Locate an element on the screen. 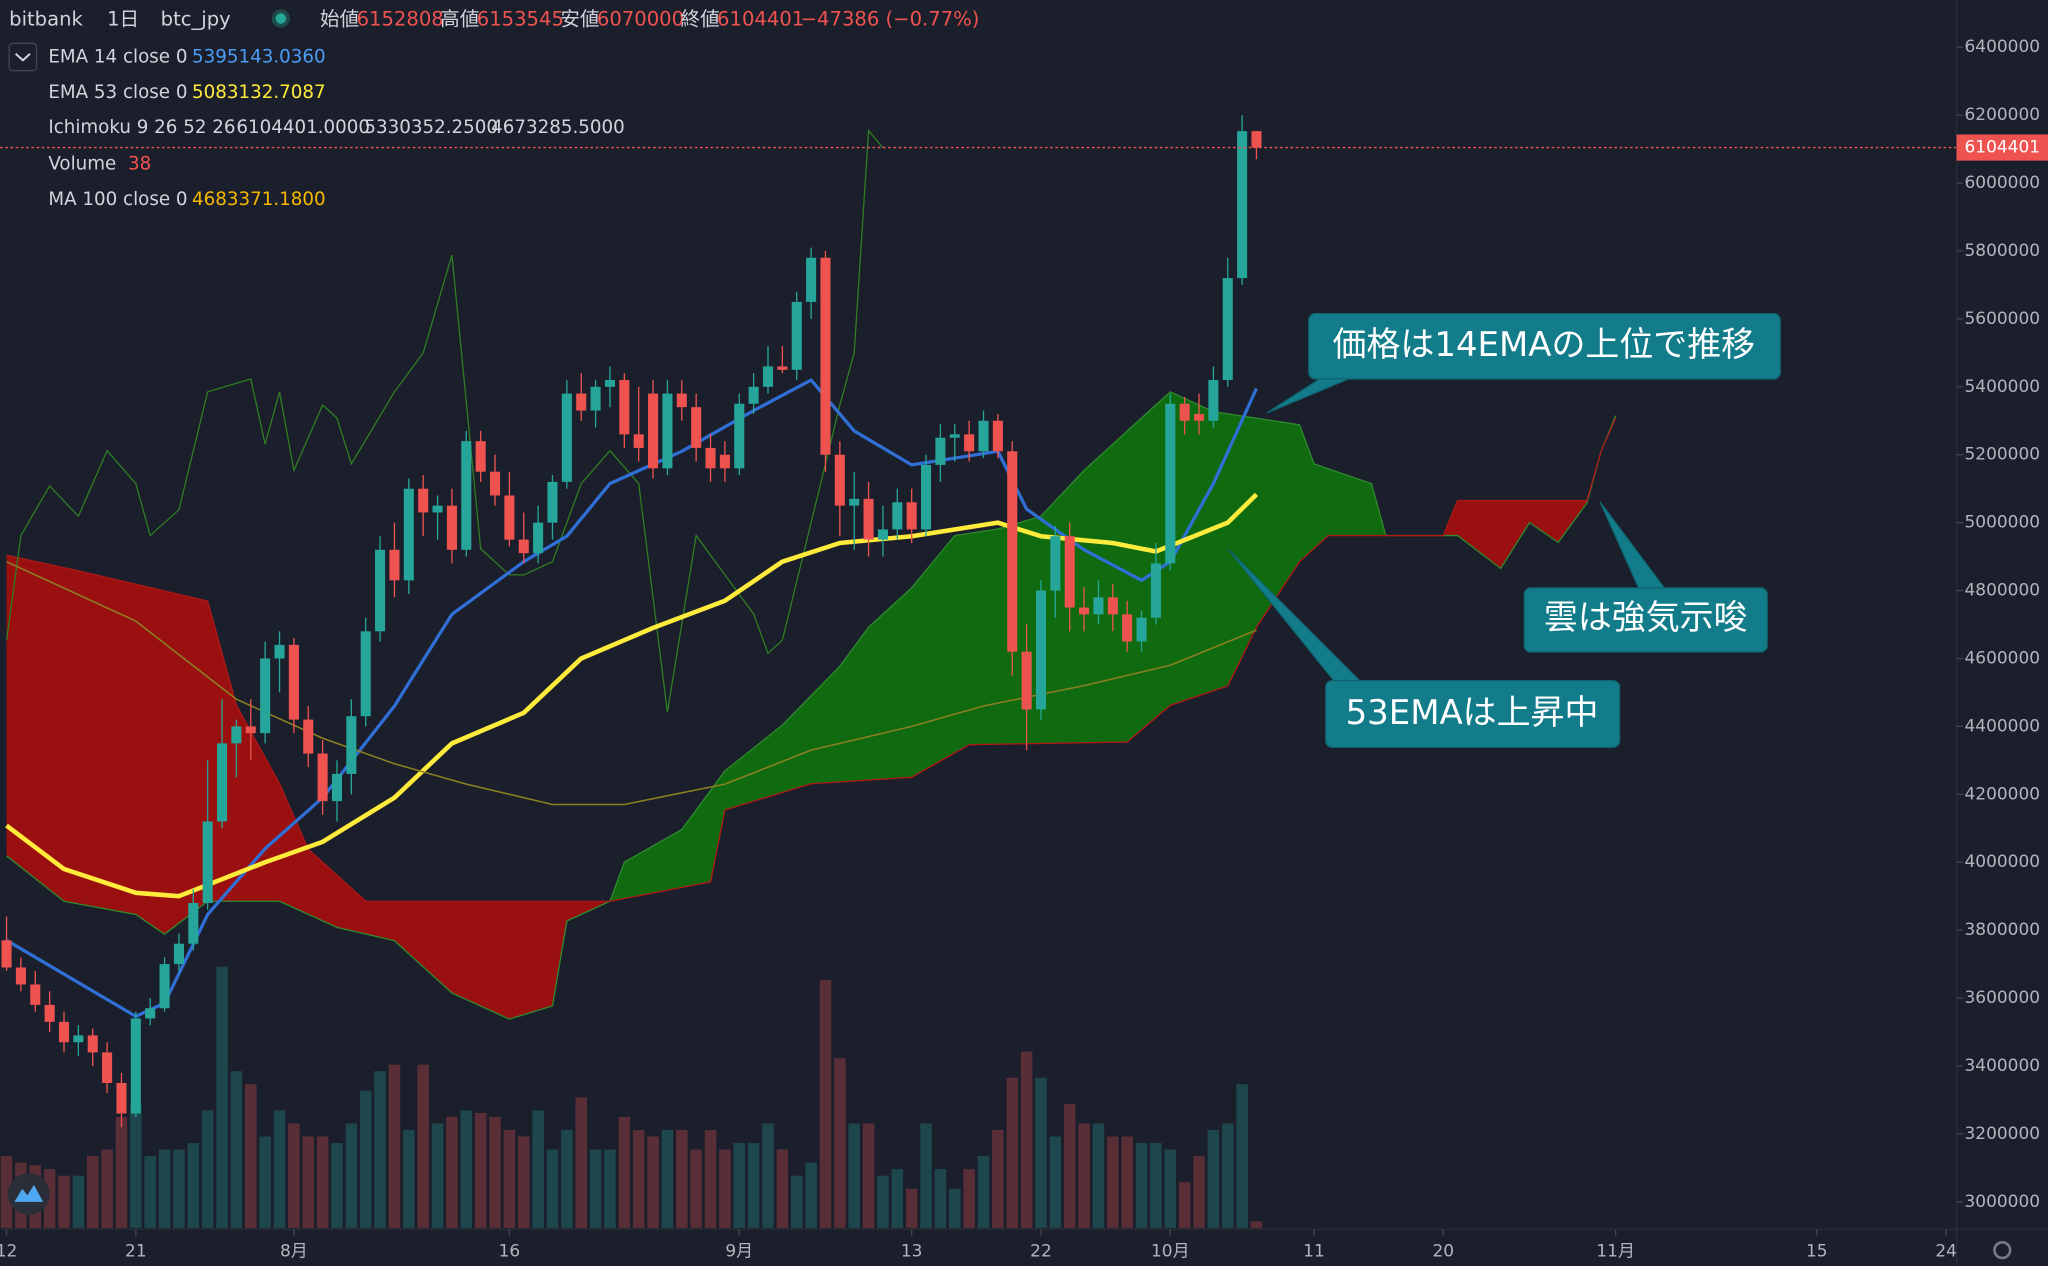 The image size is (2048, 1266). x-tick-label: 15 is located at coordinates (1817, 1251).